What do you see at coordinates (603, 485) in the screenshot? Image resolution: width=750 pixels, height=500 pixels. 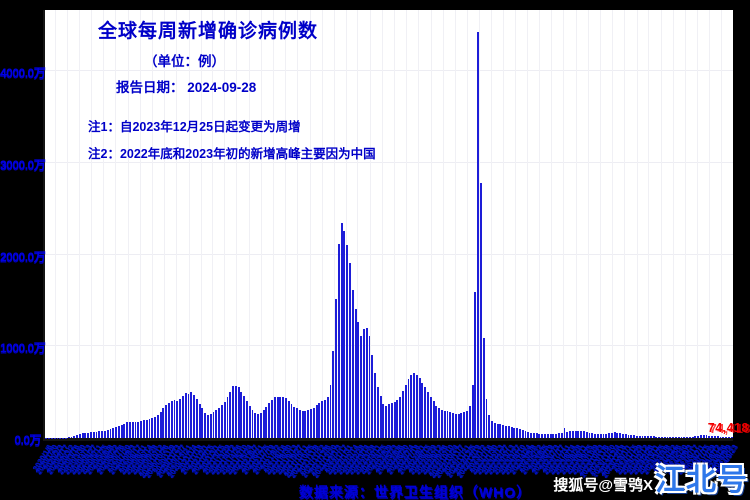 I see `watermark-account: 搜狐号@雪鸮X` at bounding box center [603, 485].